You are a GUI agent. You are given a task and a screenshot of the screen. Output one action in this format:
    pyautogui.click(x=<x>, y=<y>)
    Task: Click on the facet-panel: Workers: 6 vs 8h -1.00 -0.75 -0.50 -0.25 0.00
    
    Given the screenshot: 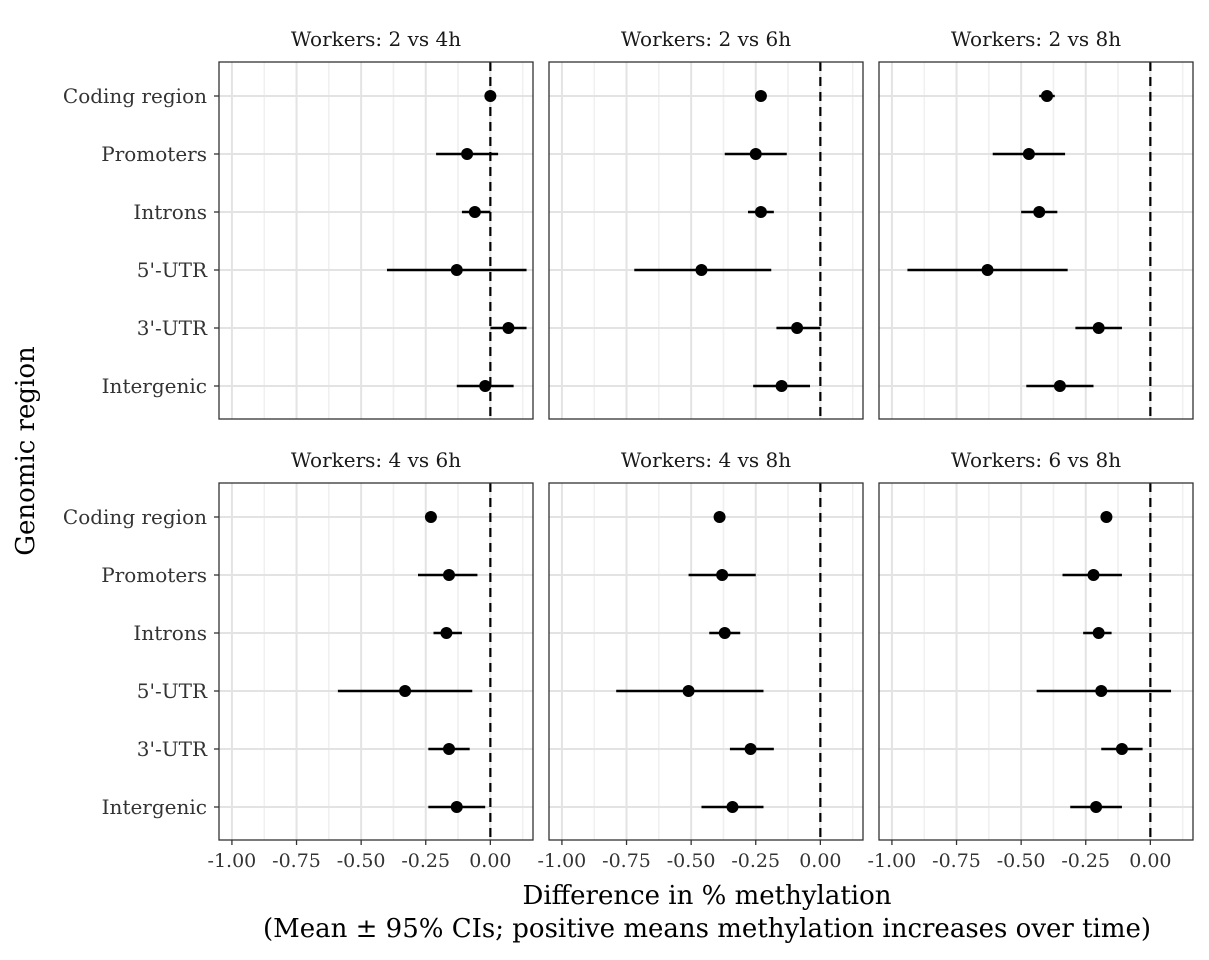 What is the action you would take?
    pyautogui.click(x=1031, y=660)
    